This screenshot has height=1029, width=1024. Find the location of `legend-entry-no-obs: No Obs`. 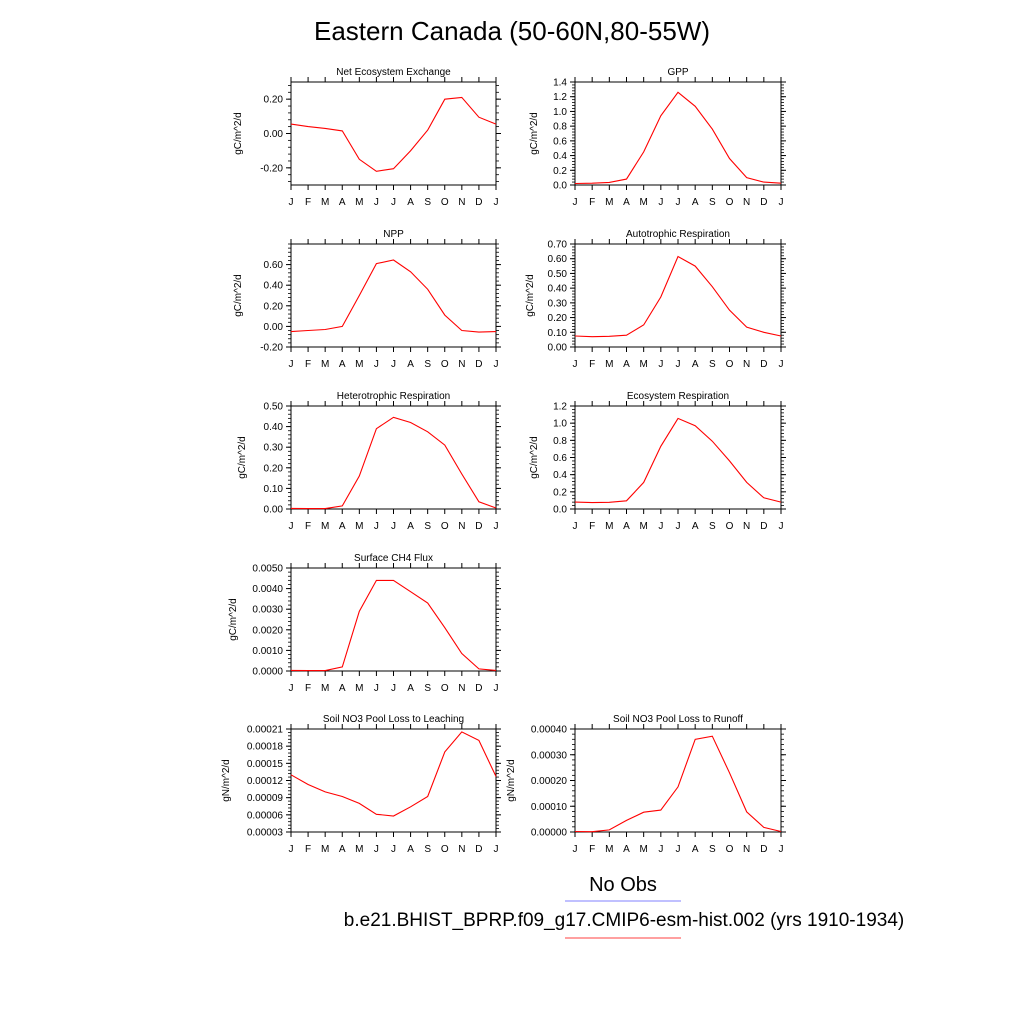

legend-entry-no-obs: No Obs is located at coordinates (623, 885).